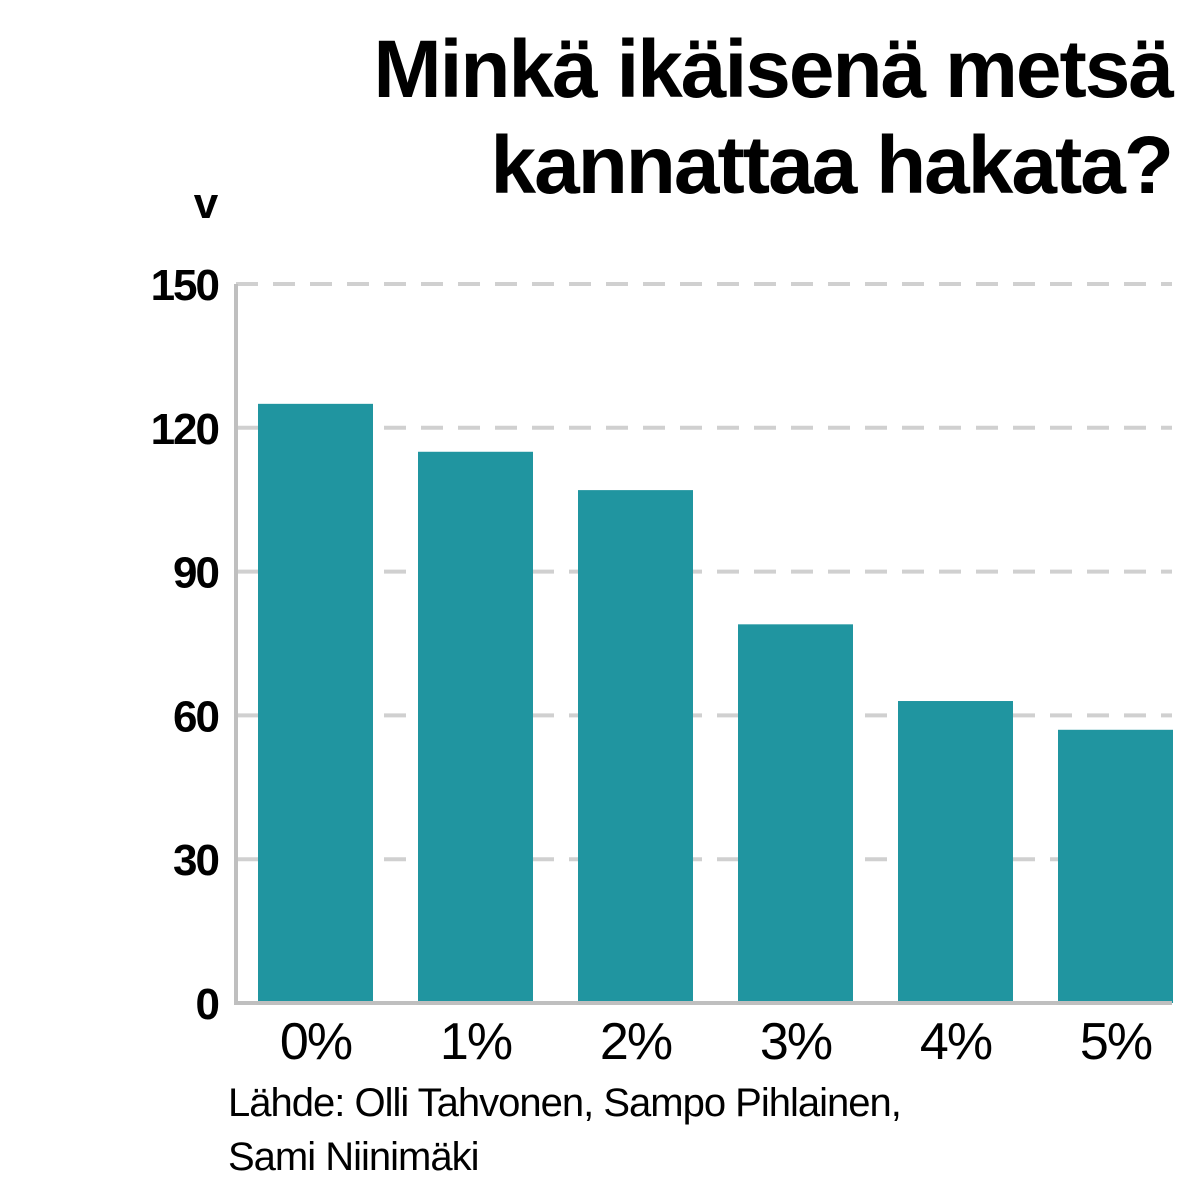 The height and width of the screenshot is (1200, 1200). I want to click on bar-5pct, so click(1115, 866).